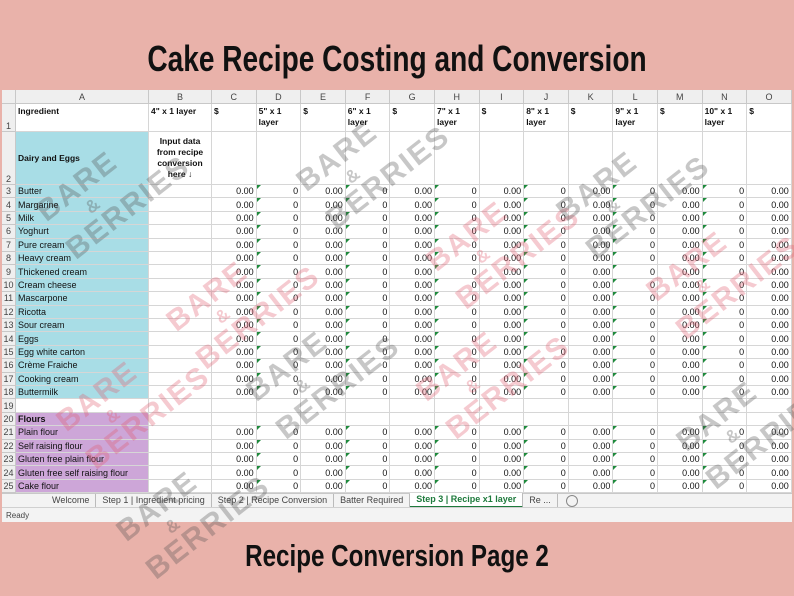 This screenshot has height=596, width=794. I want to click on column-header: N, so click(725, 97).